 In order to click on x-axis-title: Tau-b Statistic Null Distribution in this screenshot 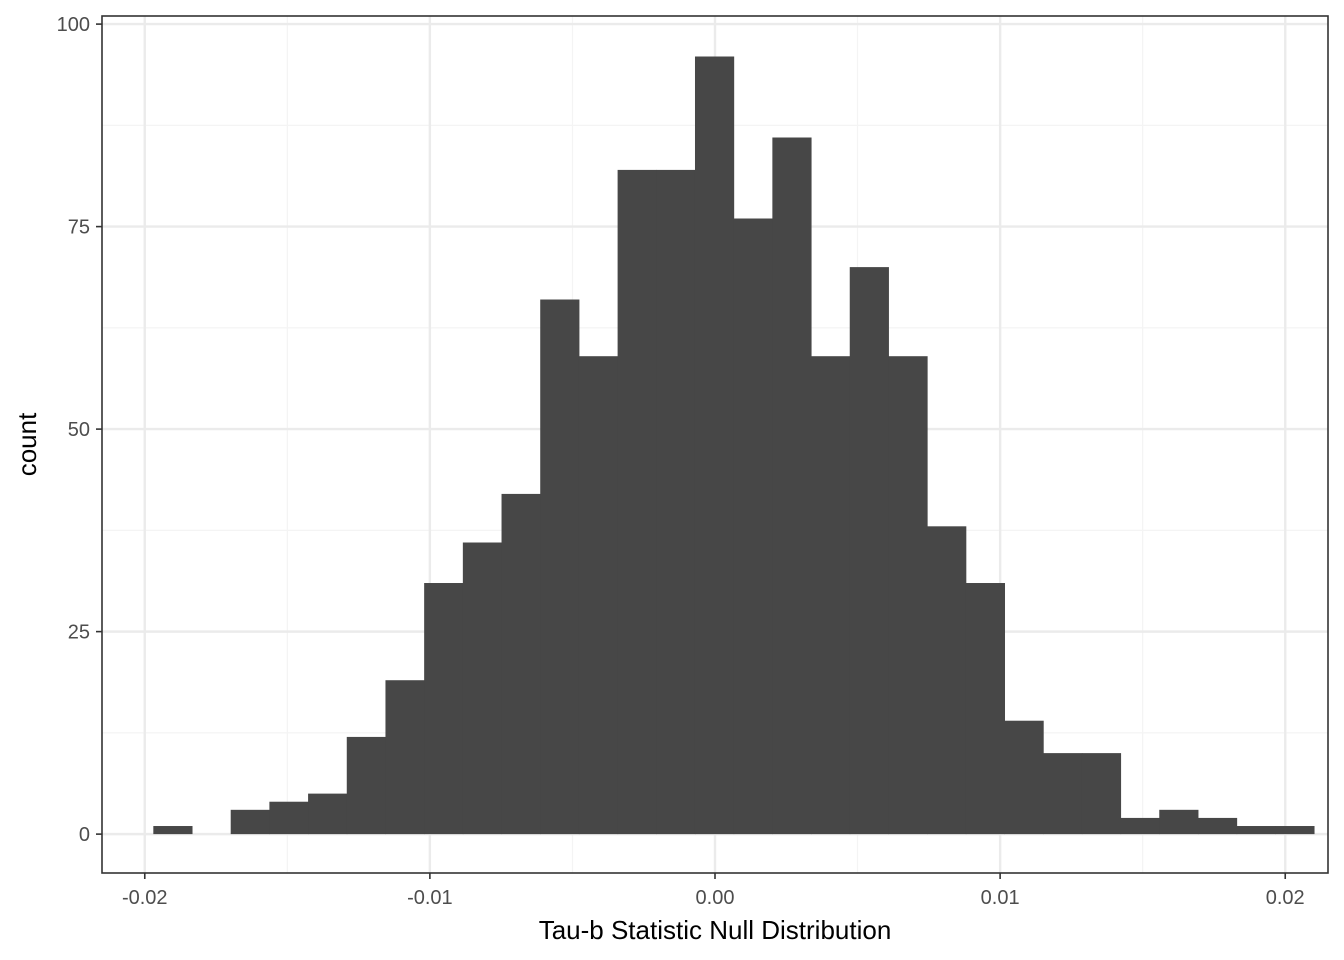, I will do `click(715, 930)`.